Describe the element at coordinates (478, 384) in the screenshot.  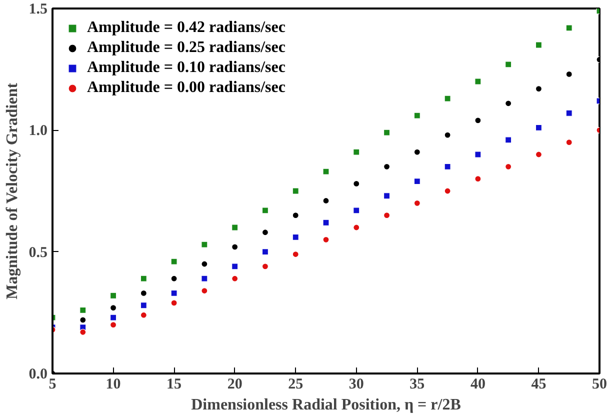
I see `x-tick-label: 40` at that location.